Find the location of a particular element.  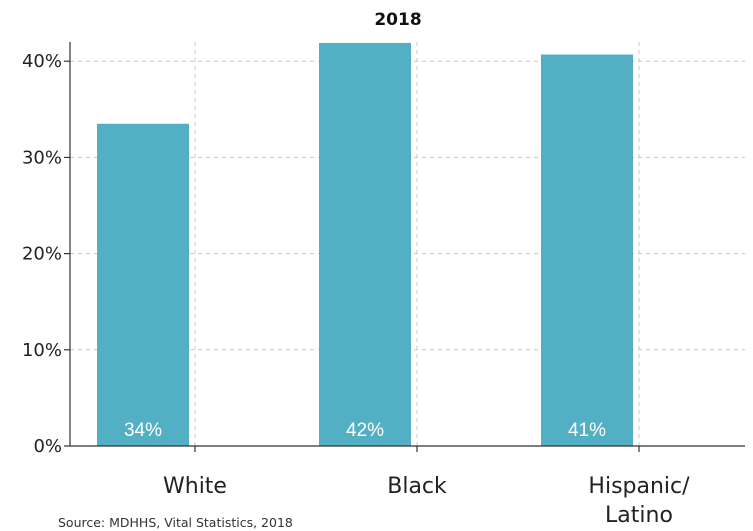

y-tick-label: 40% is located at coordinates (42, 61).